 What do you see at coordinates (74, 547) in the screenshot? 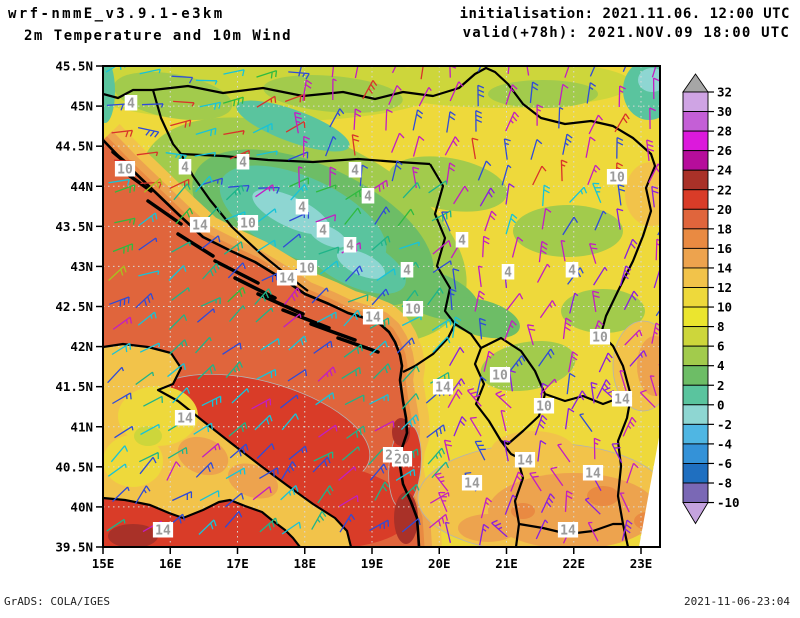
I see `lat-tick-label: 39.5N` at bounding box center [74, 547].